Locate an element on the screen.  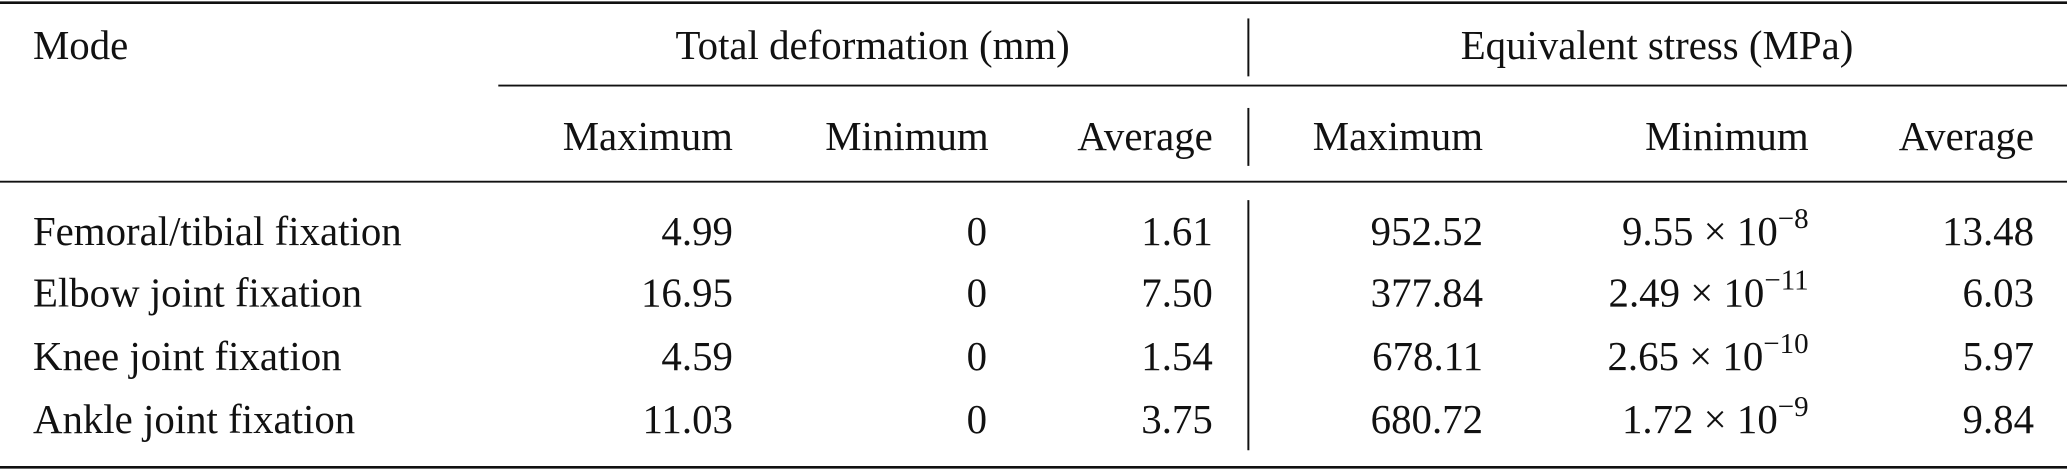
cell-base: 2.65 × 10 is located at coordinates (1685, 356).